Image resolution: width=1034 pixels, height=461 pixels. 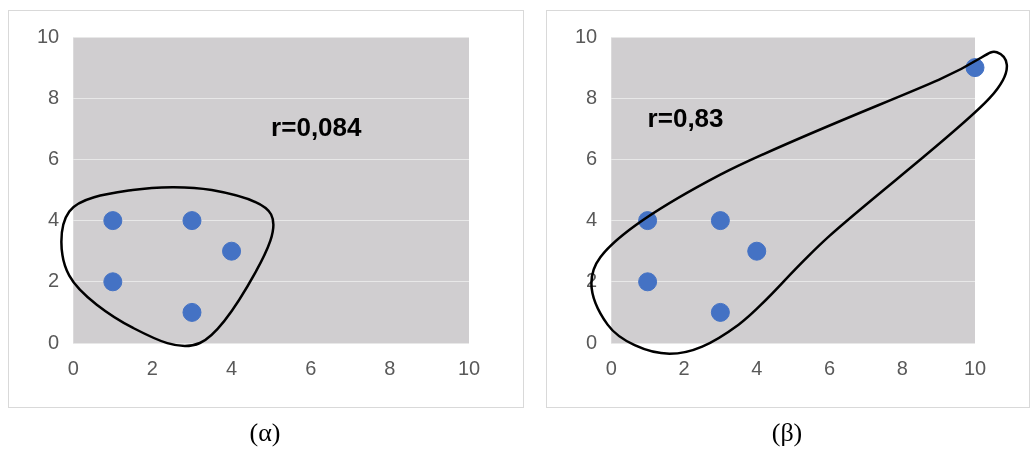 What do you see at coordinates (787, 433) in the screenshot?
I see `text: (β)` at bounding box center [787, 433].